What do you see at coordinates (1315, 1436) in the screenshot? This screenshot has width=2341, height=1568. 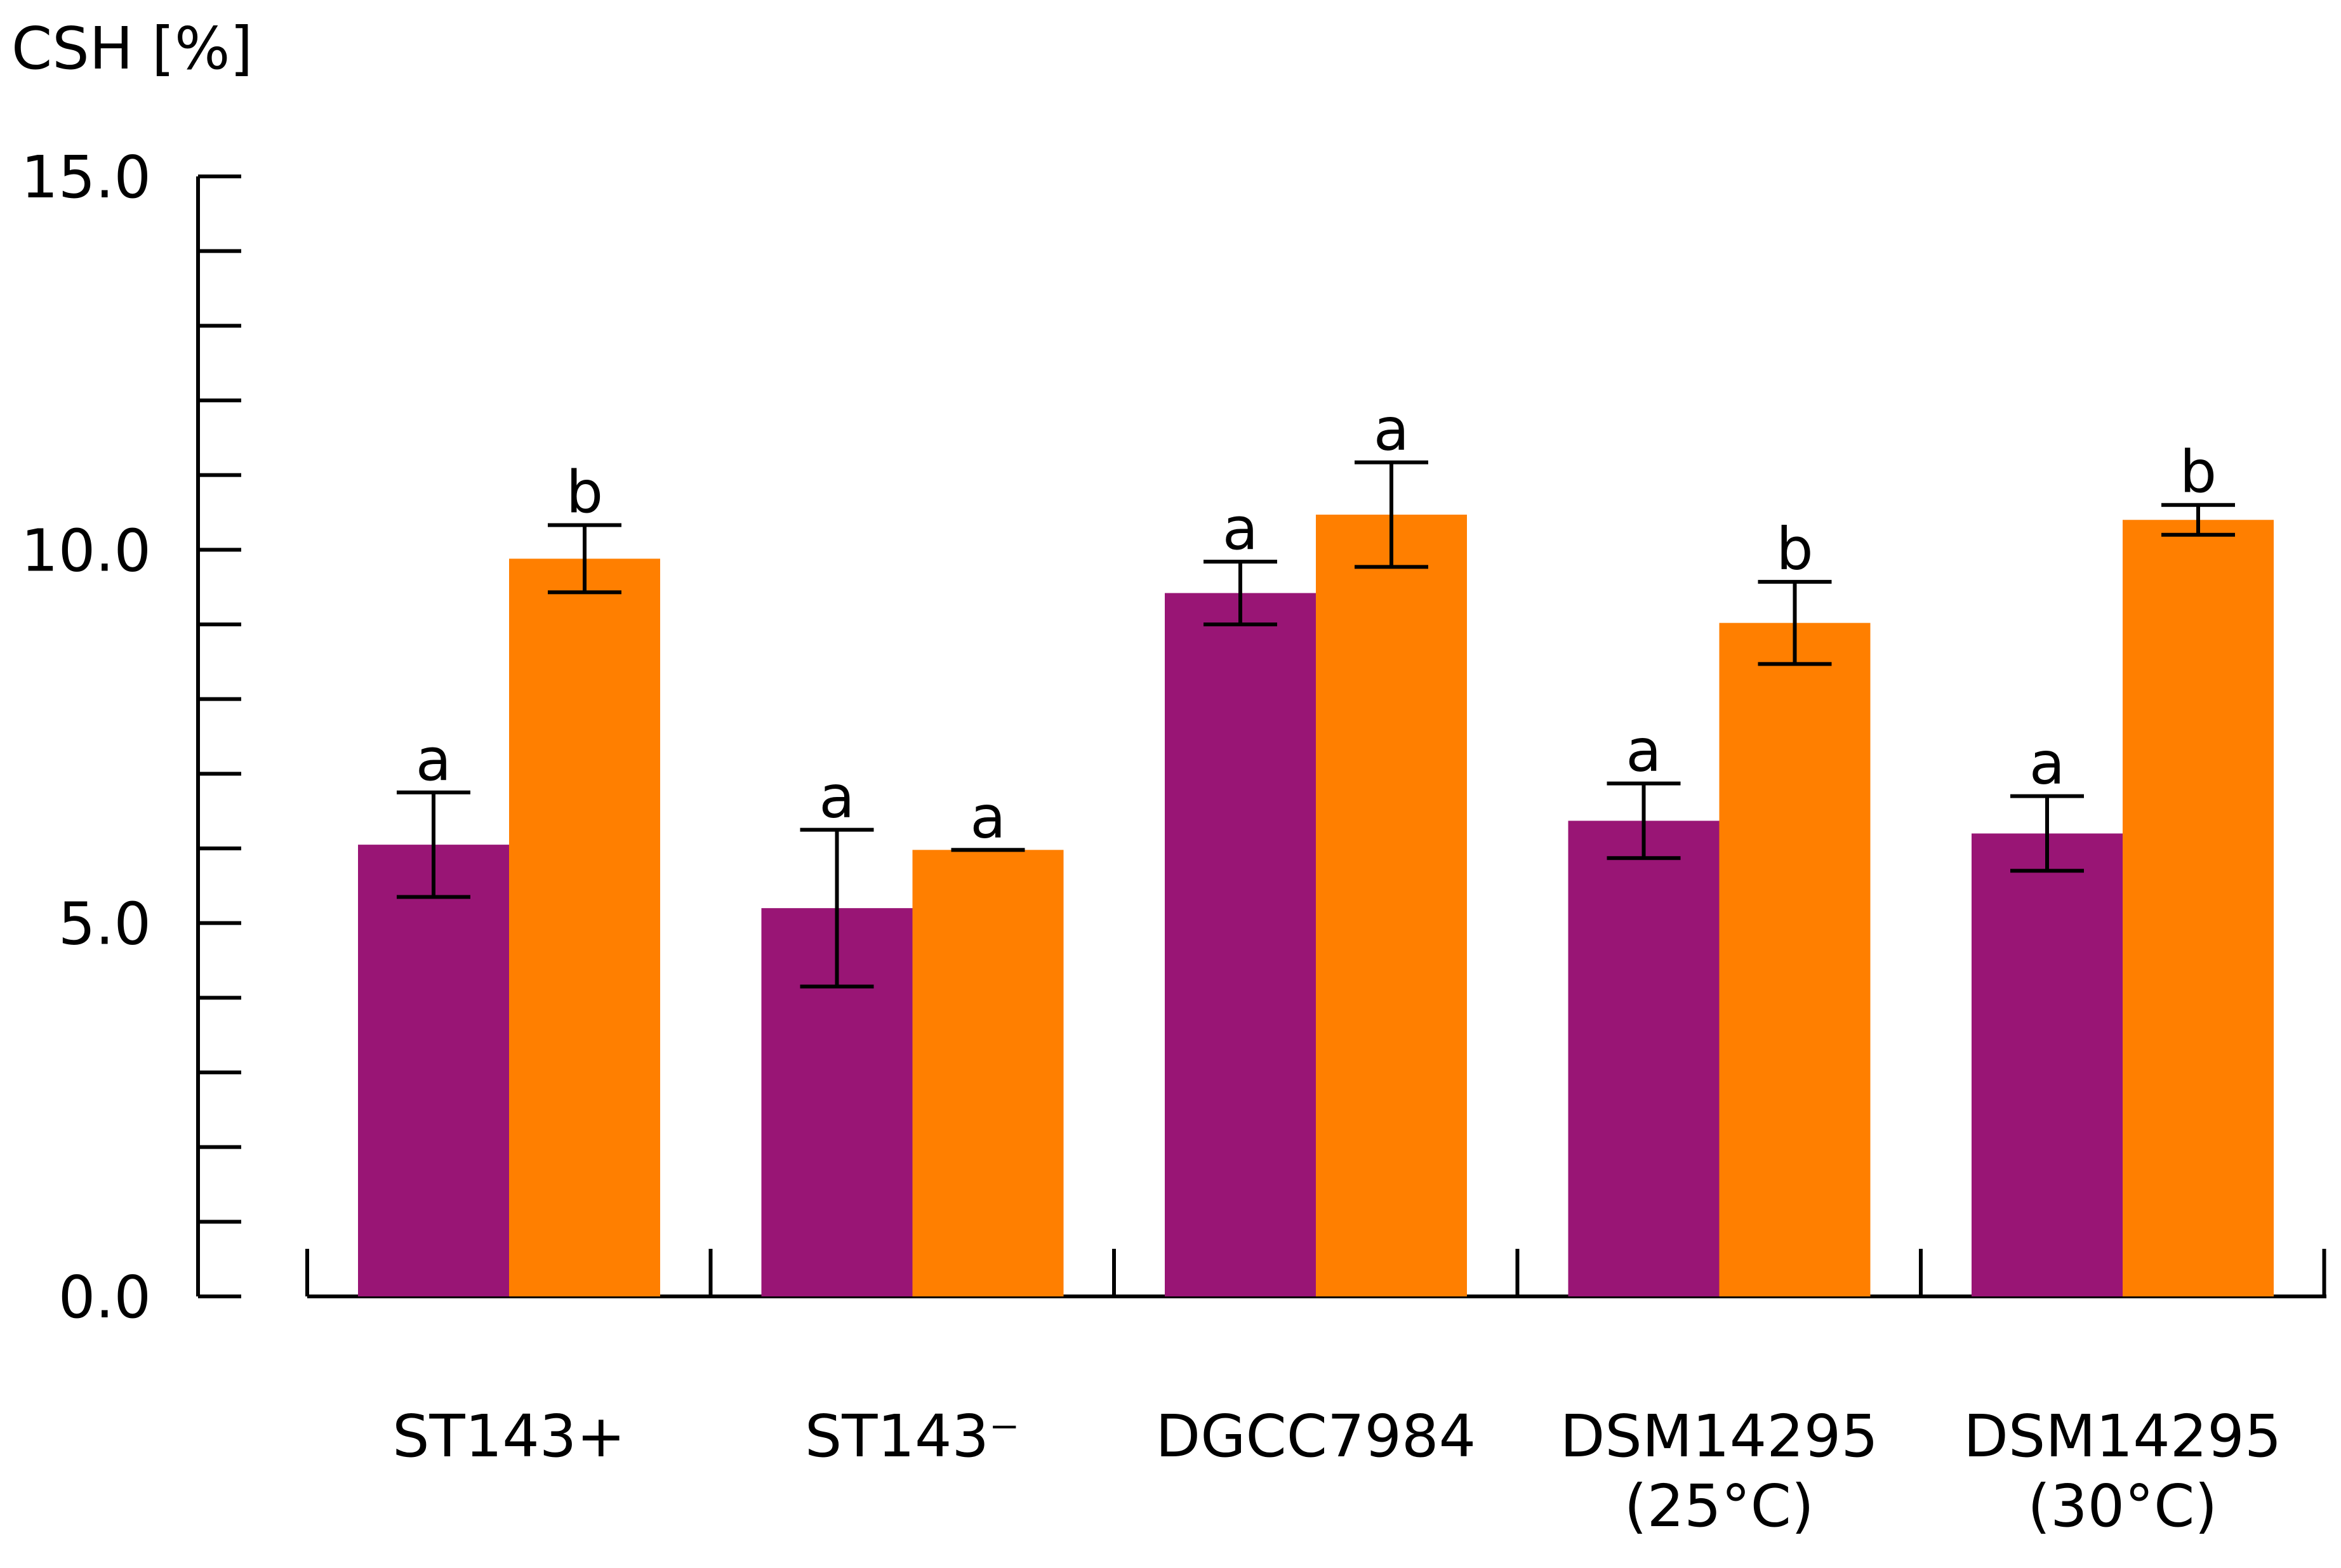 I see `category-label: DGCC7984` at bounding box center [1315, 1436].